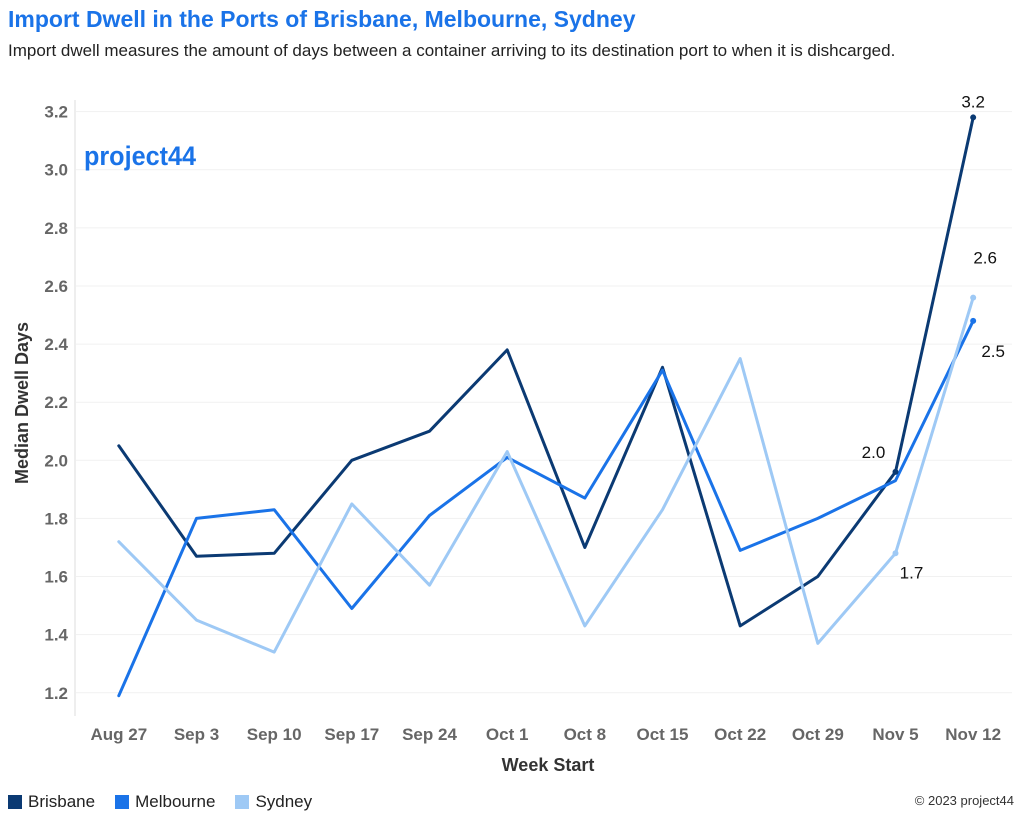 The height and width of the screenshot is (819, 1024). What do you see at coordinates (585, 734) in the screenshot?
I see `x-tick-label: Oct 8` at bounding box center [585, 734].